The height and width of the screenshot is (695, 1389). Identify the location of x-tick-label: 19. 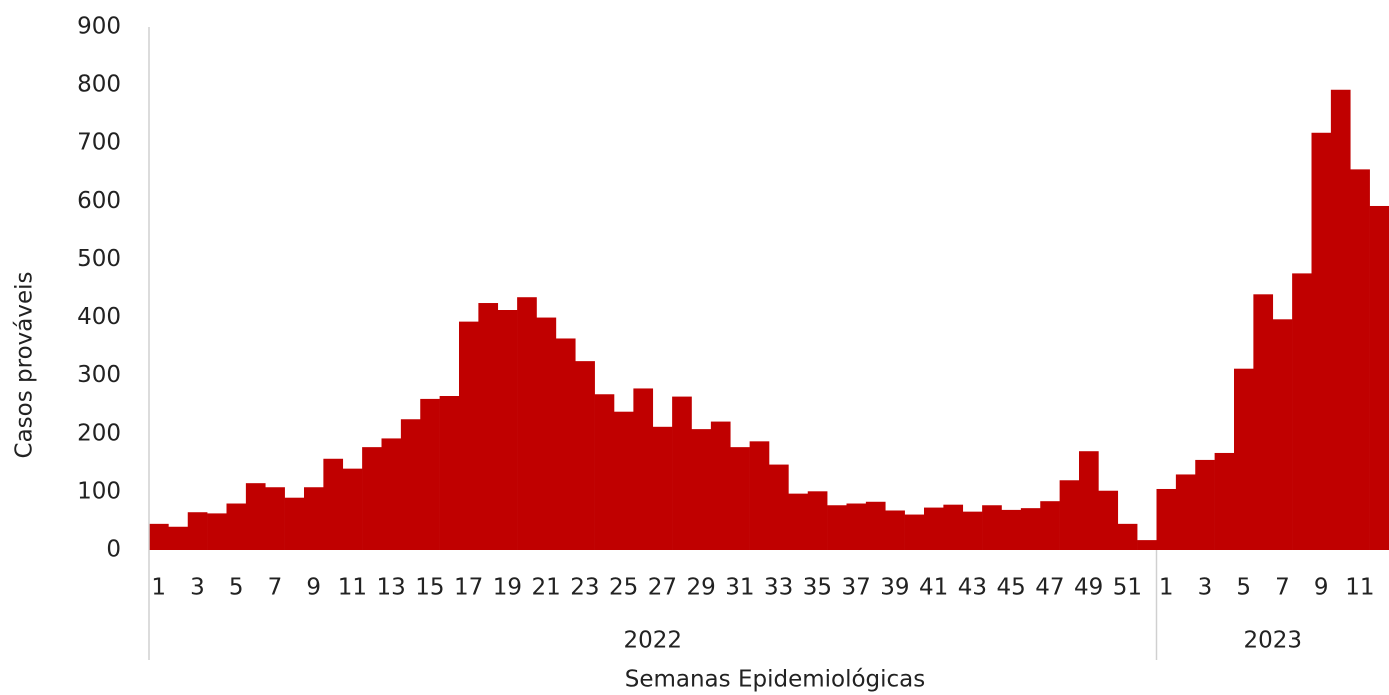
(507, 588).